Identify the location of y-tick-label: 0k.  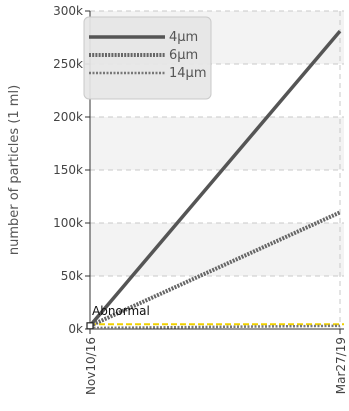
(75, 329).